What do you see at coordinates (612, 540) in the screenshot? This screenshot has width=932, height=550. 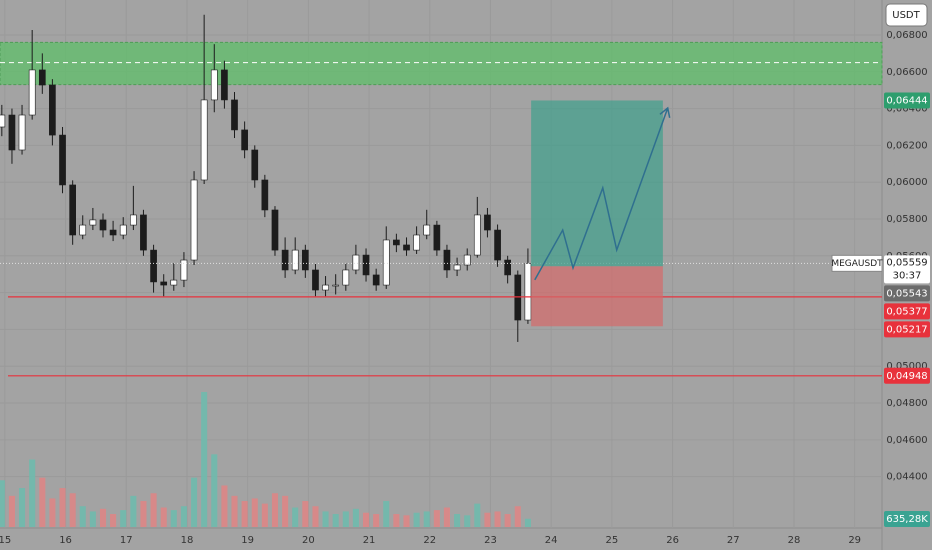 I see `x-tick-label: 25` at bounding box center [612, 540].